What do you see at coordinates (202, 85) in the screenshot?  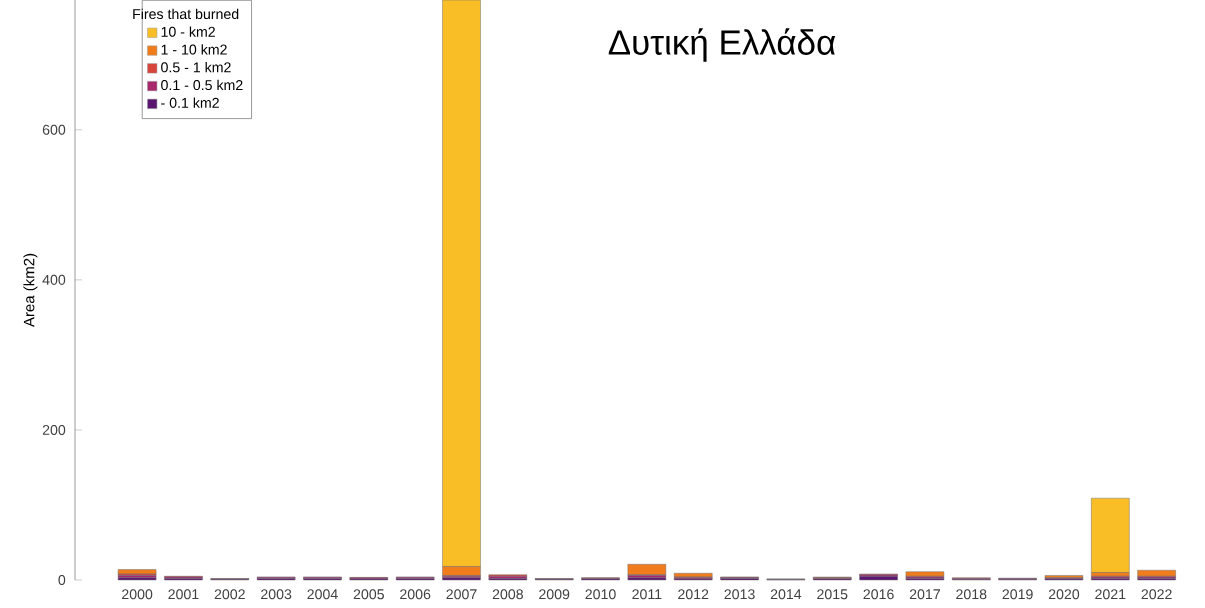 I see `legend-label: 0.1 - 0.5 km2` at bounding box center [202, 85].